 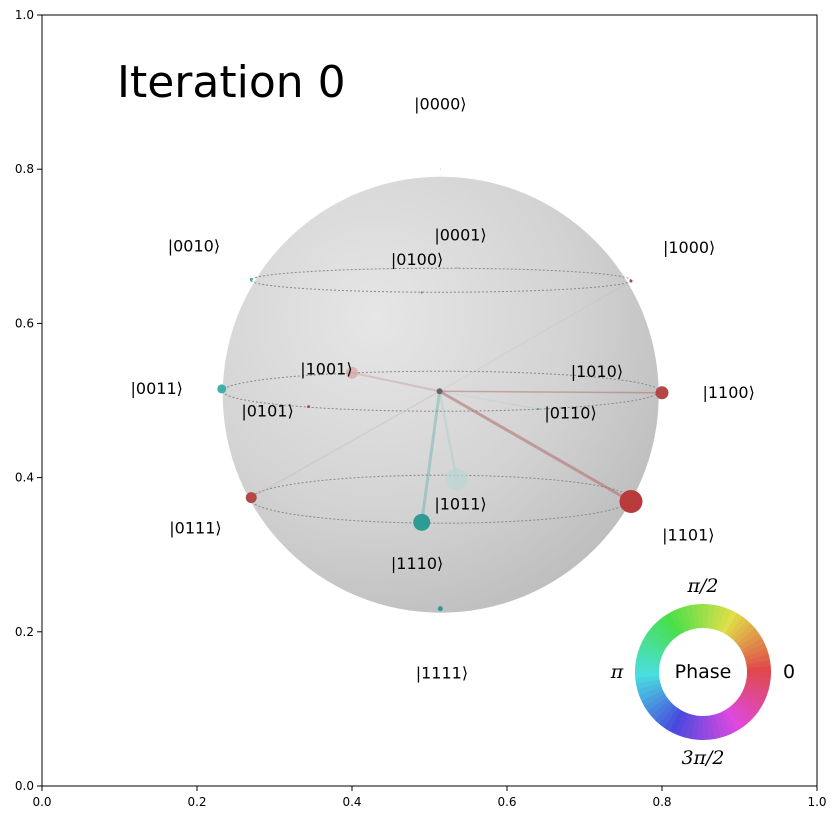 I want to click on y-tick-label: 0.8, so click(x=24, y=169).